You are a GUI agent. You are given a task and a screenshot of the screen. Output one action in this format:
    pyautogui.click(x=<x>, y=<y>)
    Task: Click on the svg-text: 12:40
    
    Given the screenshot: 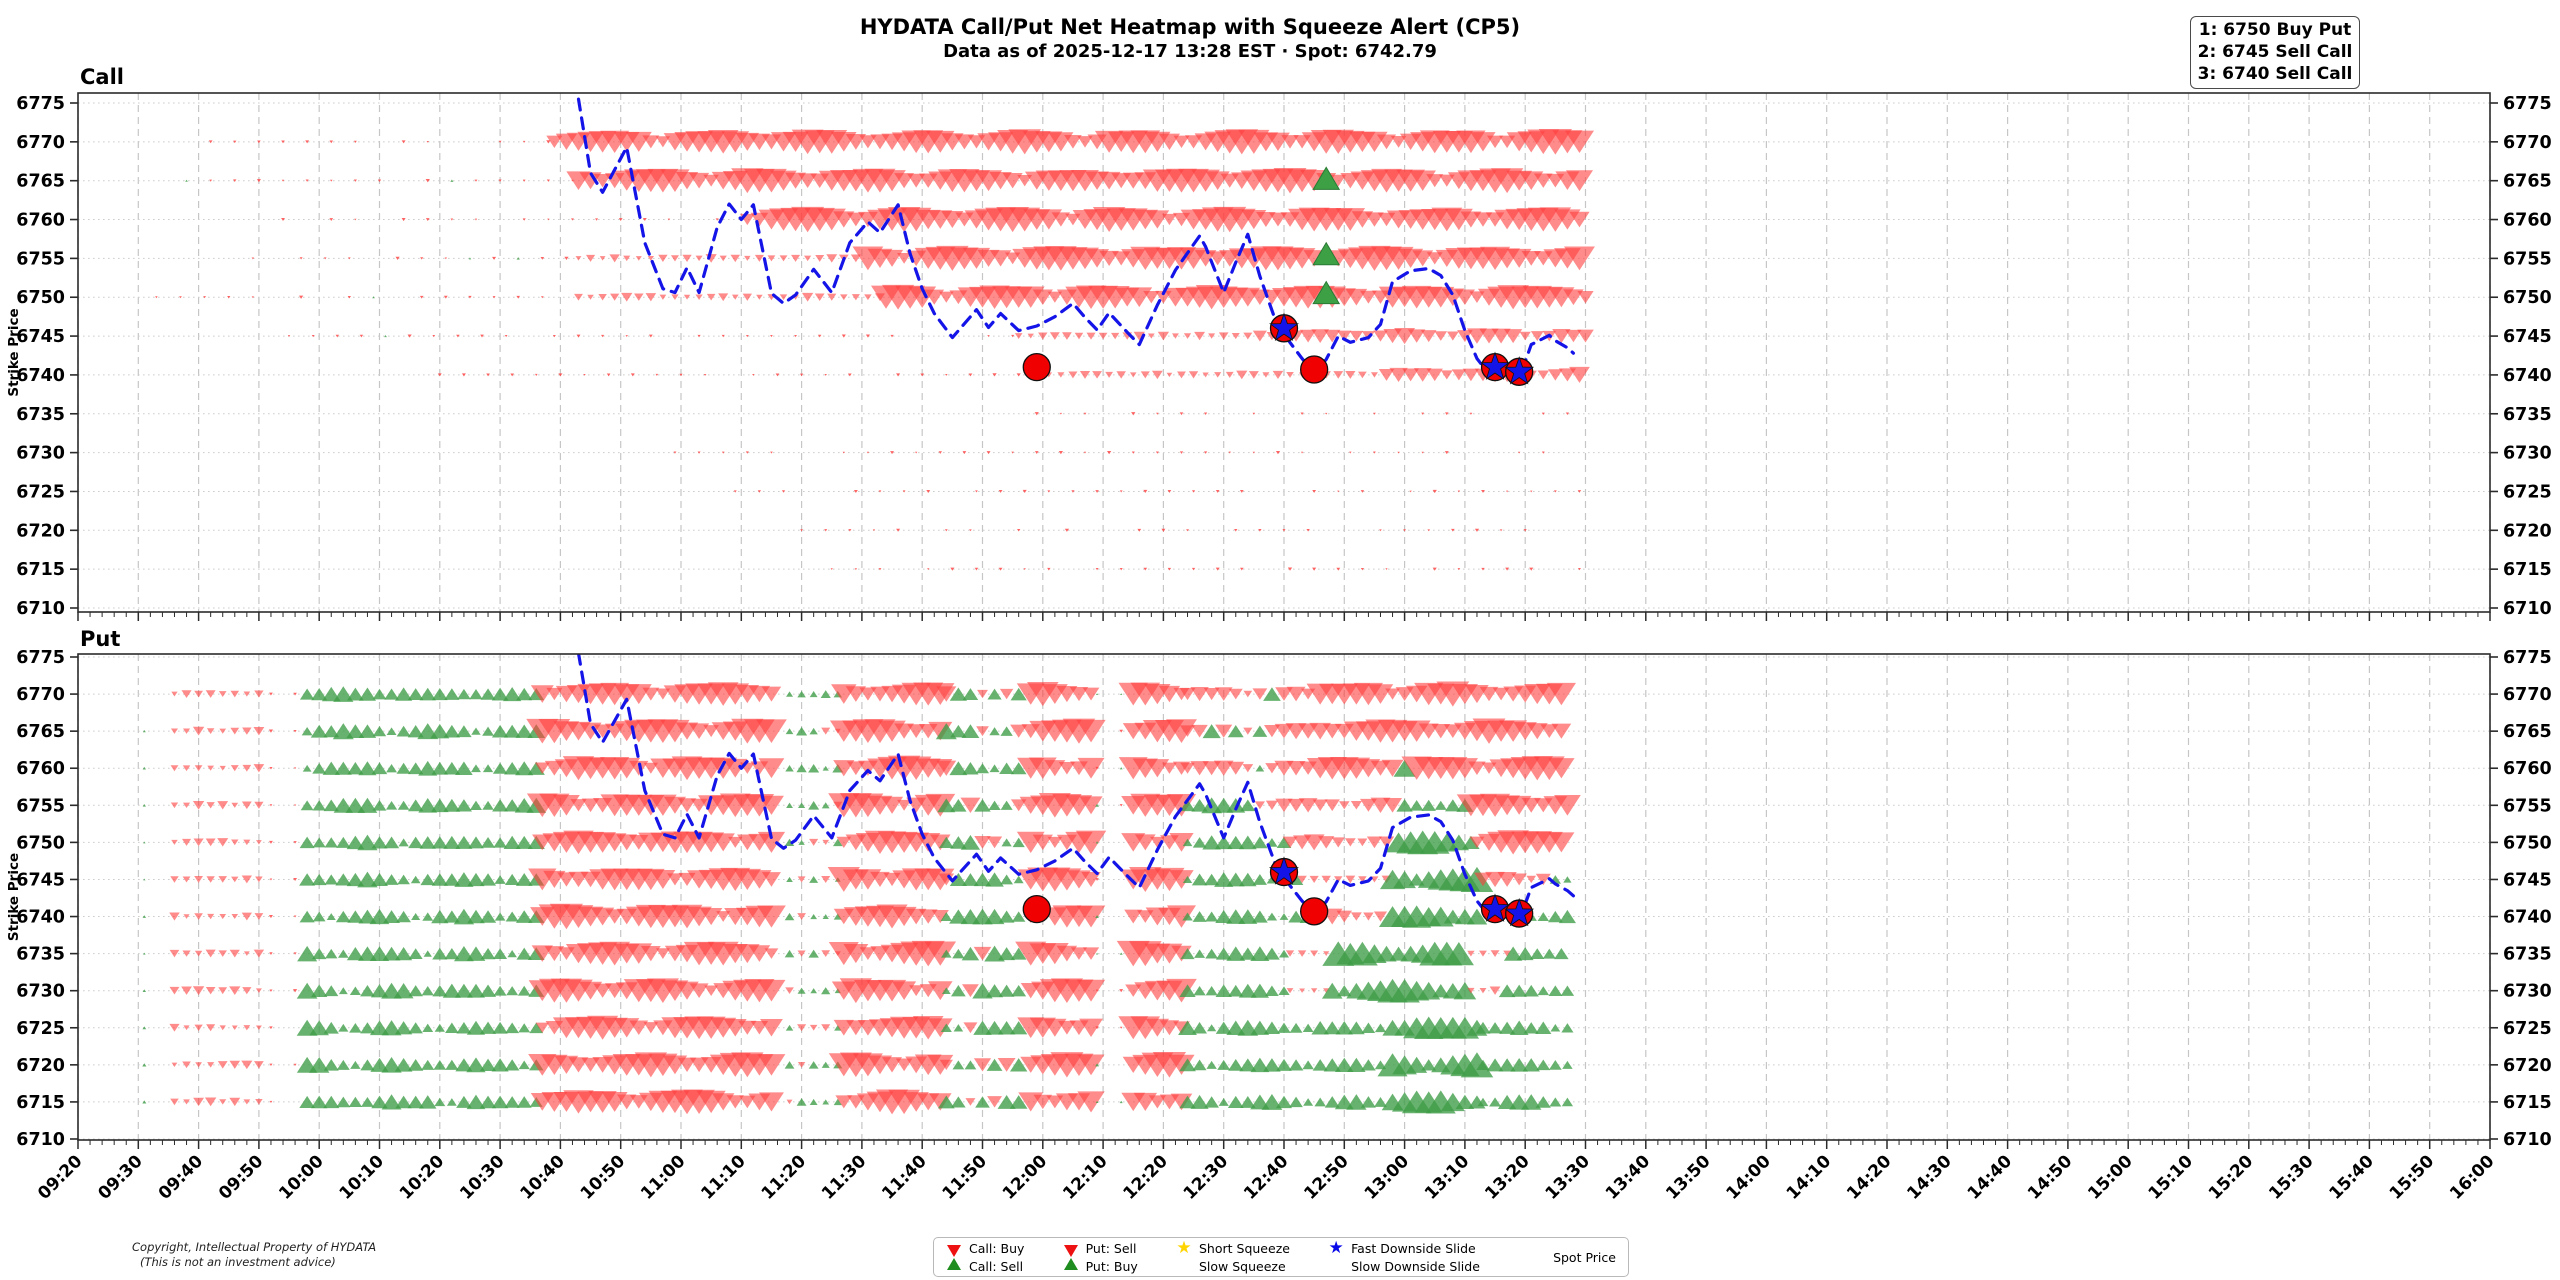 What is the action you would take?
    pyautogui.click(x=1266, y=1177)
    